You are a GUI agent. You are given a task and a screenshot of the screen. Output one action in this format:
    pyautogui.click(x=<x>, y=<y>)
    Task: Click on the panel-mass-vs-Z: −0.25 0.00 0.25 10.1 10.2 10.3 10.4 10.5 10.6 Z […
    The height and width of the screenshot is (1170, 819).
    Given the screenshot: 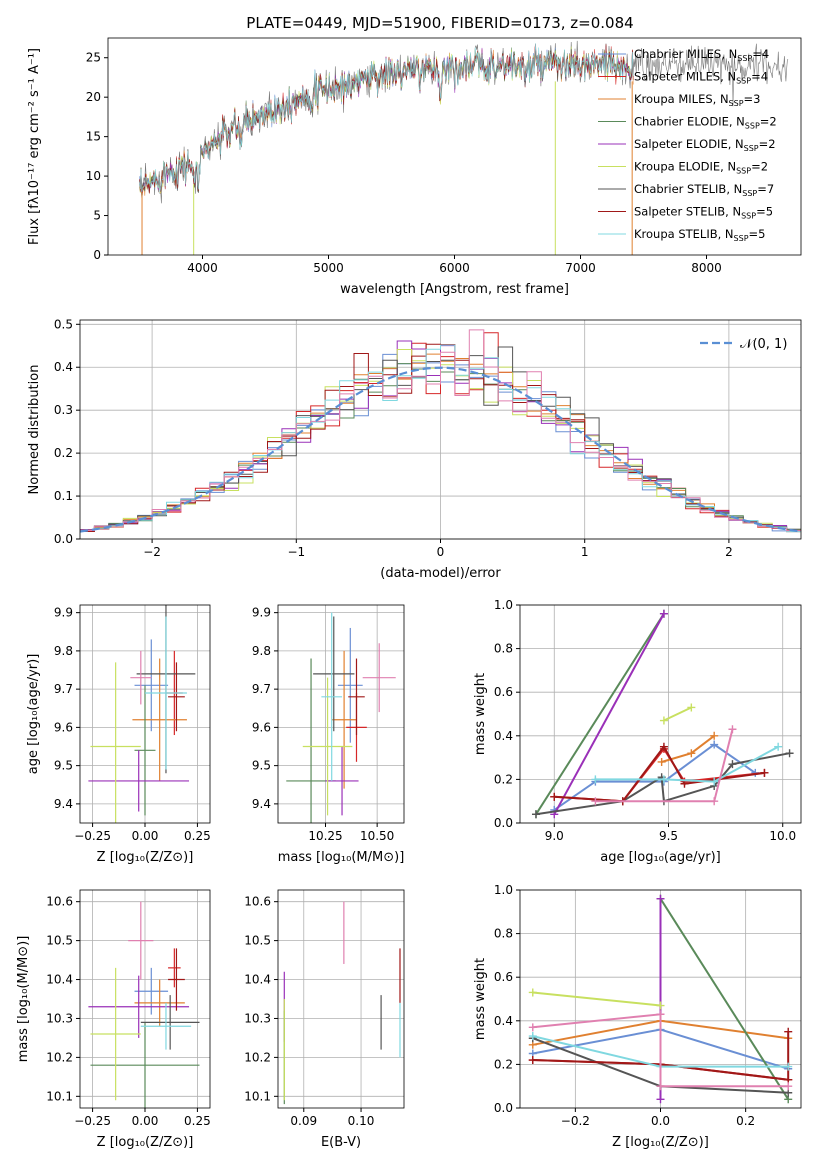 What is the action you would take?
    pyautogui.click(x=113, y=1019)
    